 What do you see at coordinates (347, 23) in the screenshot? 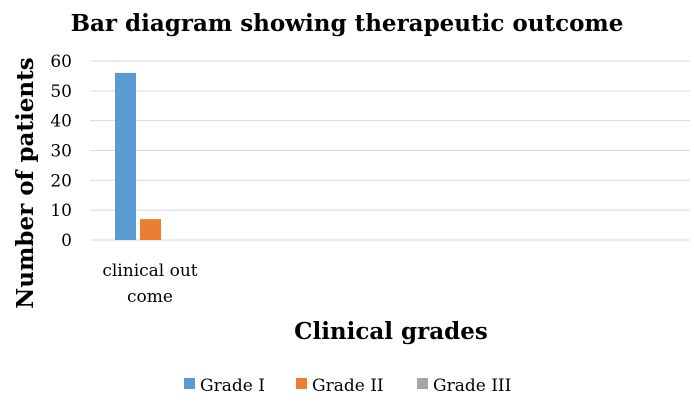
I see `chart-title: Bar diagram showing therapeutic outcome` at bounding box center [347, 23].